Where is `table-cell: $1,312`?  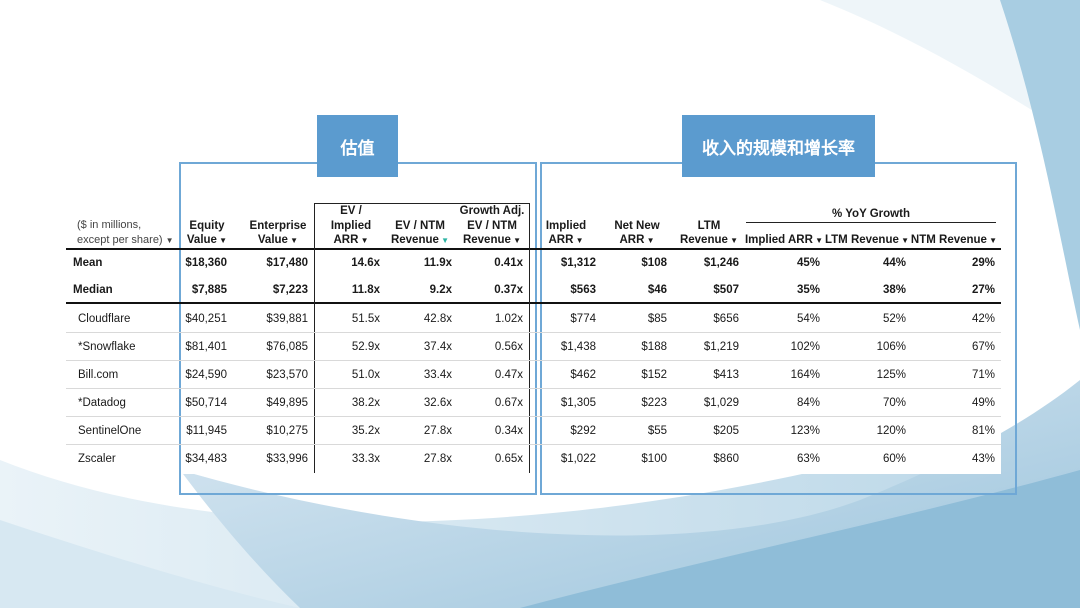 table-cell: $1,312 is located at coordinates (578, 263).